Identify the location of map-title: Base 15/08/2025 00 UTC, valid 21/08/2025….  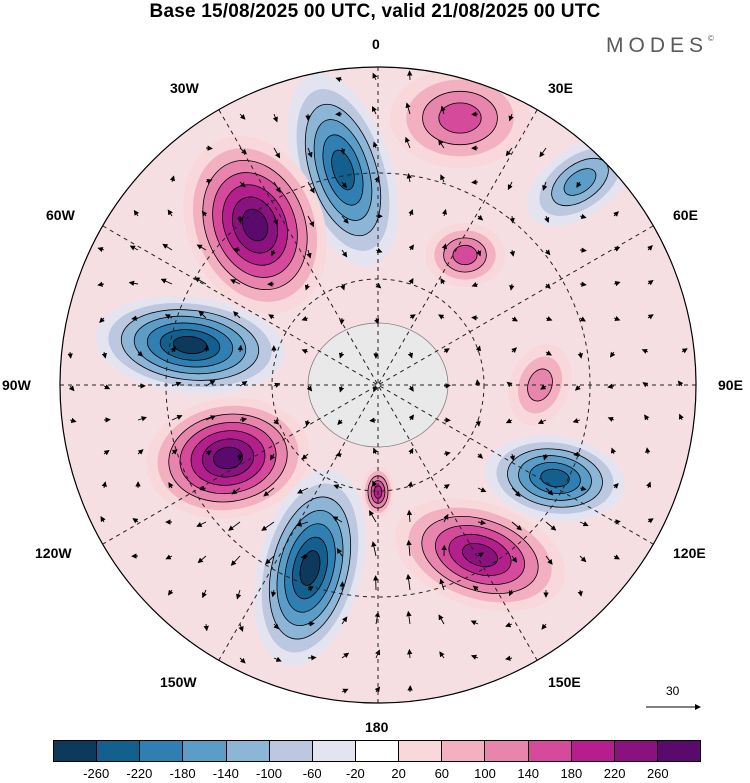
(375, 11).